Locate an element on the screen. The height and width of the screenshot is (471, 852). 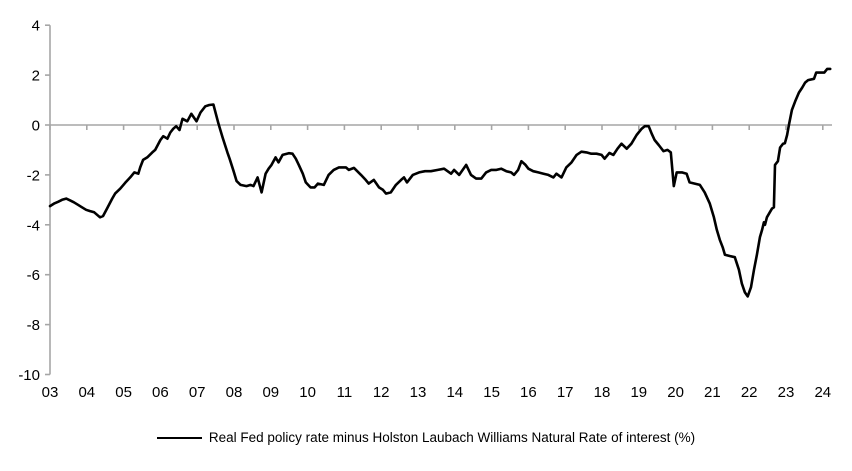
legend-line-swatch is located at coordinates (179, 437).